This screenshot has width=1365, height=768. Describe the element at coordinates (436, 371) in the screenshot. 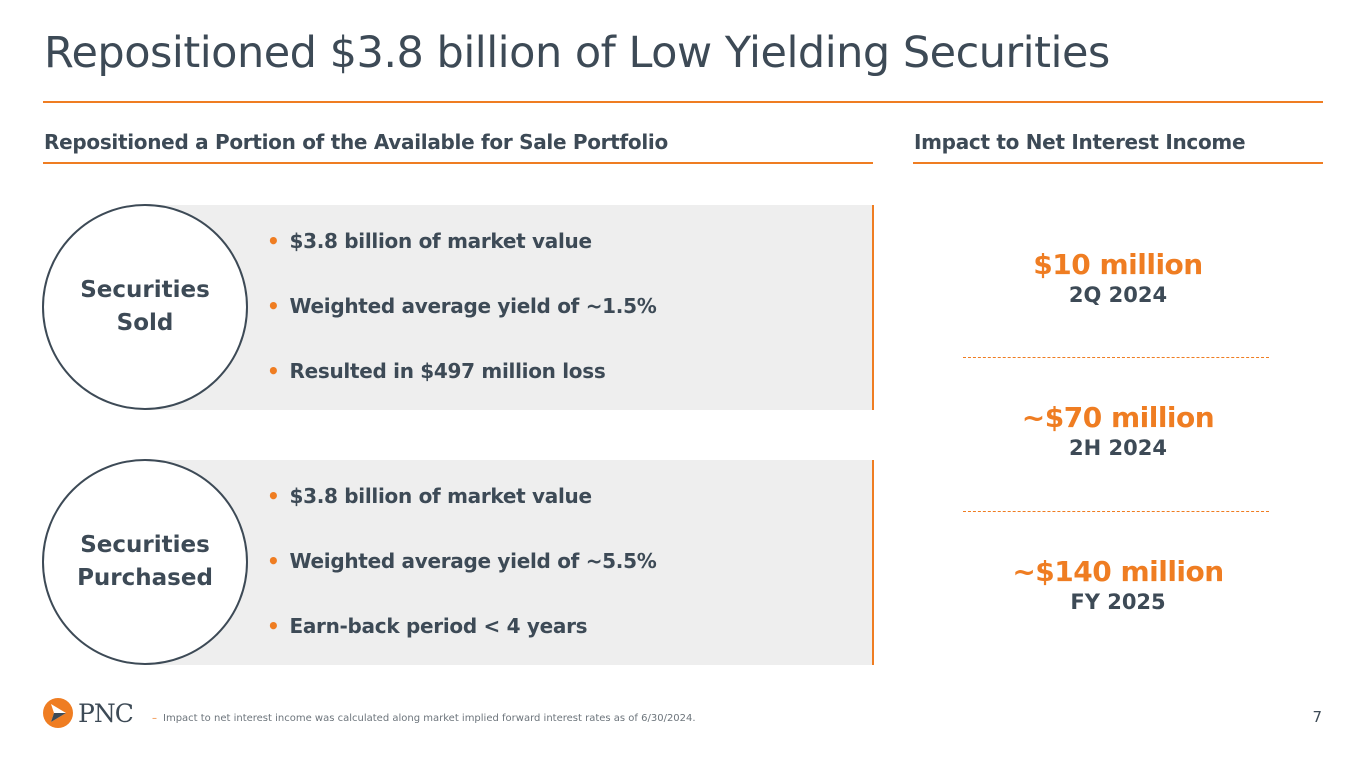

I see `list-item: • Resulted in $497 million loss` at that location.